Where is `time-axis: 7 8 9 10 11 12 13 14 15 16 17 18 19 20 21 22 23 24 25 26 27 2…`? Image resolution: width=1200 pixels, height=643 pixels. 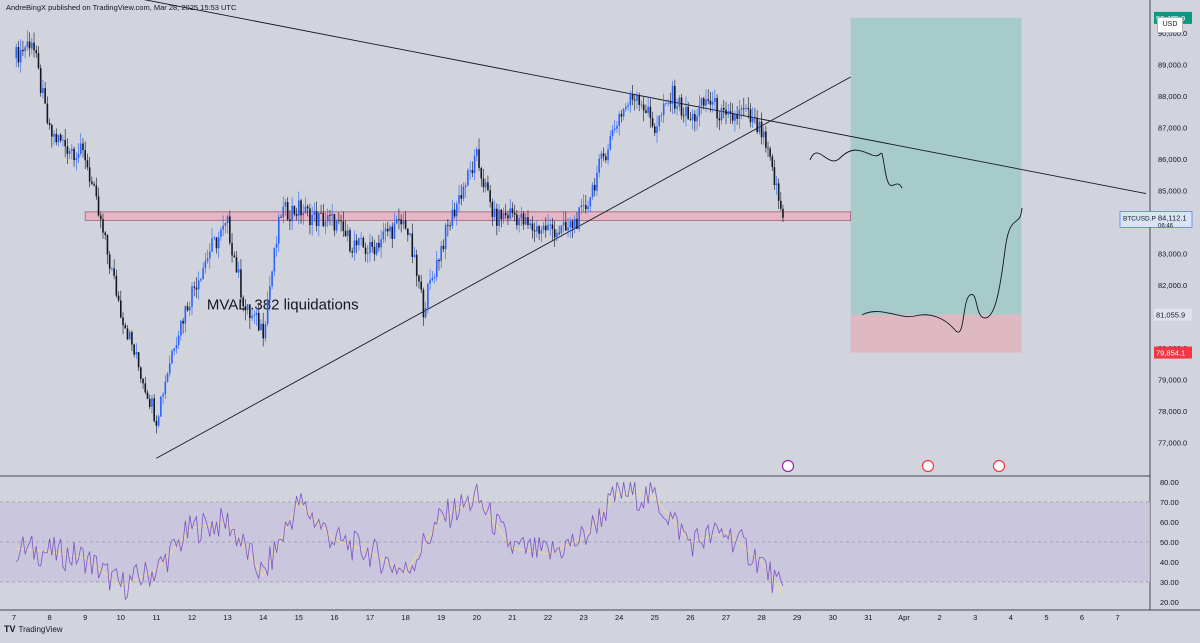
time-axis: 7 8 9 10 11 12 13 14 15 16 17 18 19 20 21 22 23 24 25 26 27 2… is located at coordinates (566, 617).